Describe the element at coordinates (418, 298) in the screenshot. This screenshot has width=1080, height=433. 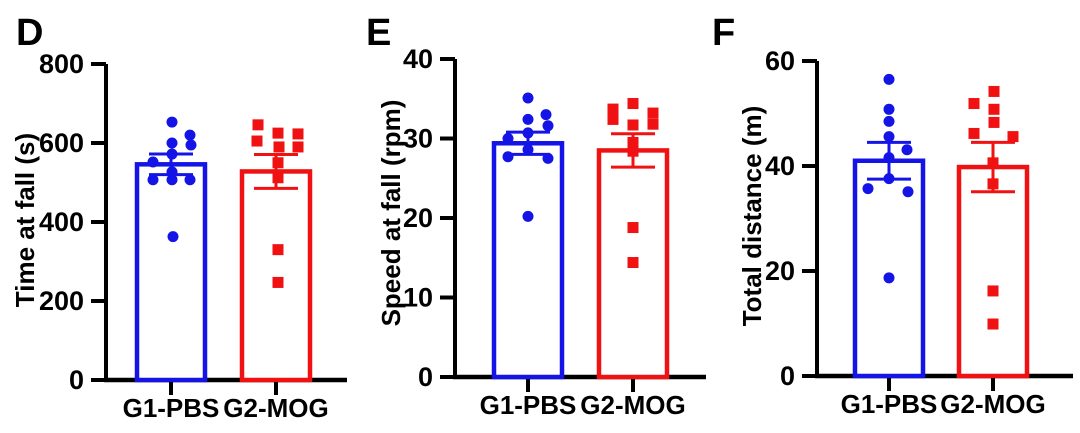
I see `y-tick-label: 10` at that location.